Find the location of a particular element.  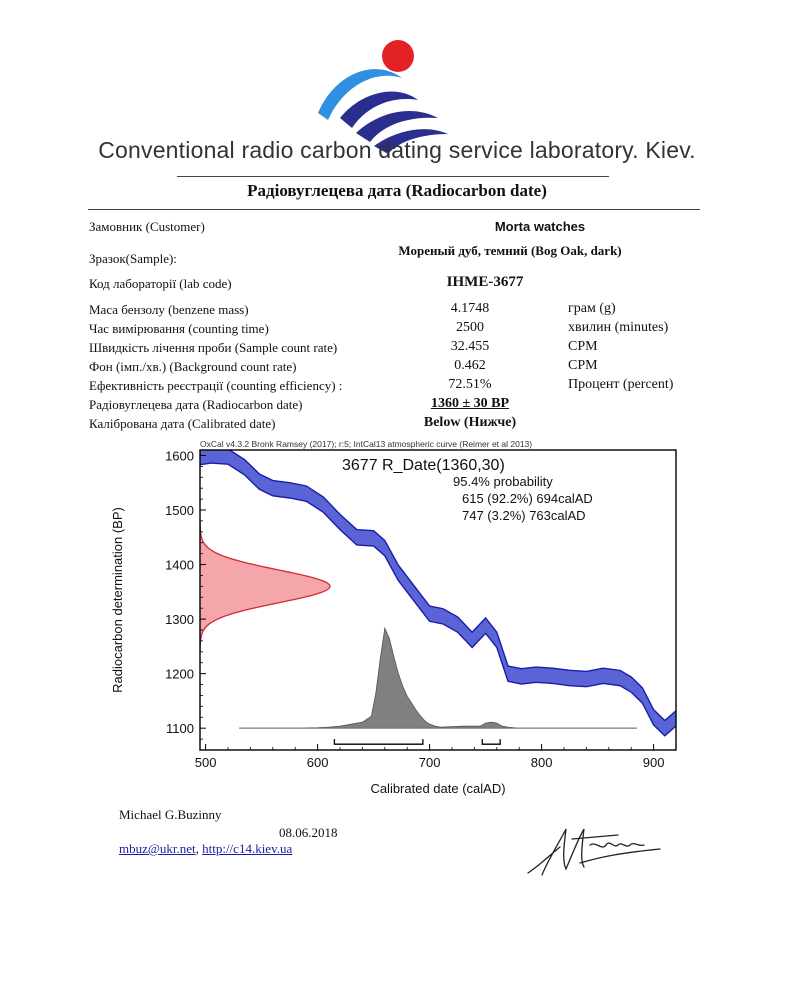

efficiency-unit: Процент (percent) is located at coordinates (621, 384).